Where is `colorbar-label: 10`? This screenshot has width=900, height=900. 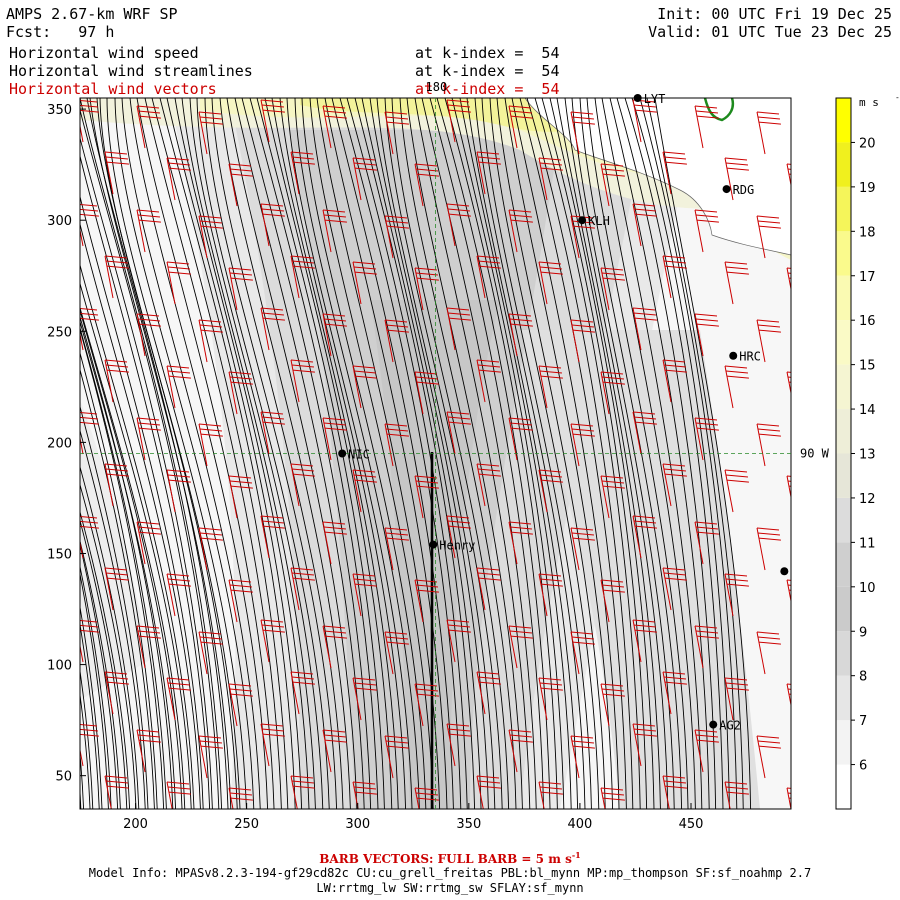 colorbar-label: 10 is located at coordinates (867, 588).